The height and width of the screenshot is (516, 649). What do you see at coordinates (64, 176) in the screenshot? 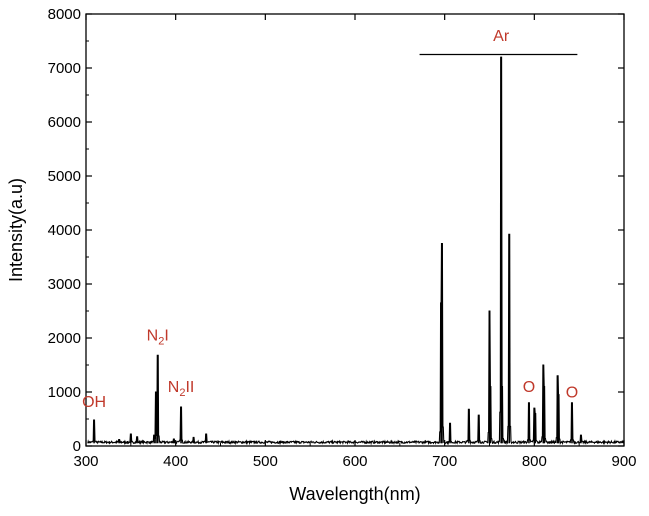
I see `y-tick-label: 5000` at bounding box center [64, 176].